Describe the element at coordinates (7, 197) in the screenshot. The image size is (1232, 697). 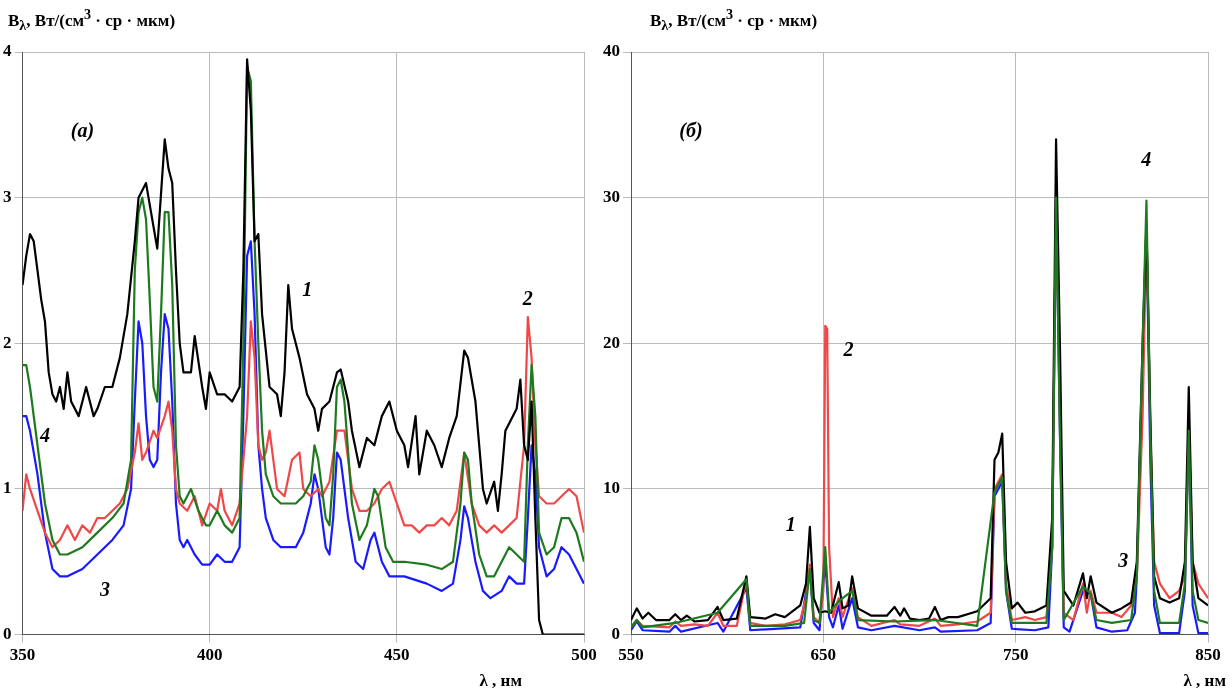
I see `y-tick-label: 3` at that location.